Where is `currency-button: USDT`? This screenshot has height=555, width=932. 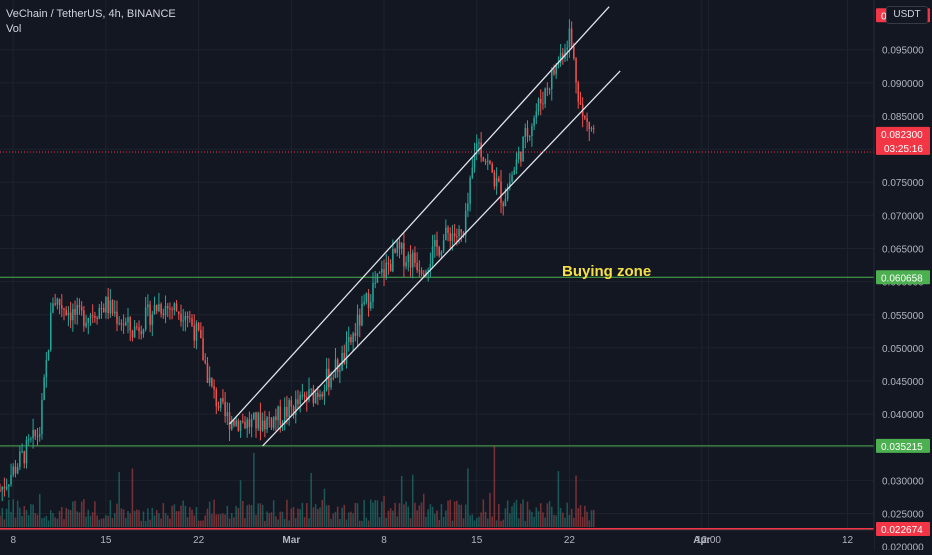 currency-button: USDT is located at coordinates (907, 15).